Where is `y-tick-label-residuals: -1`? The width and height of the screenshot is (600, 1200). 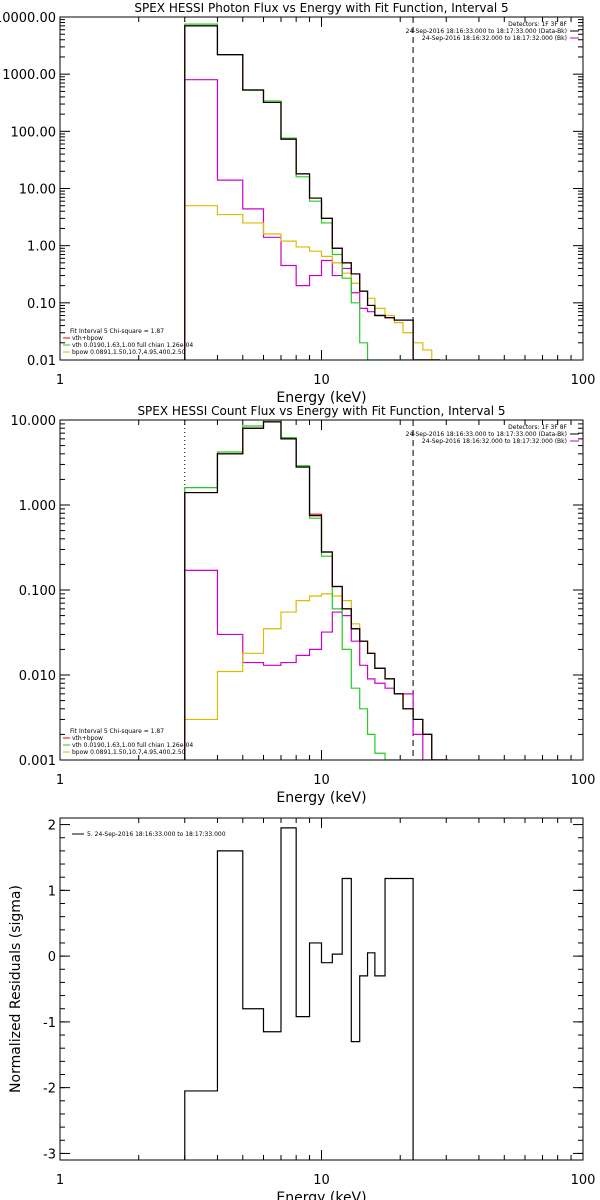
y-tick-label-residuals: -1 is located at coordinates (49, 1023).